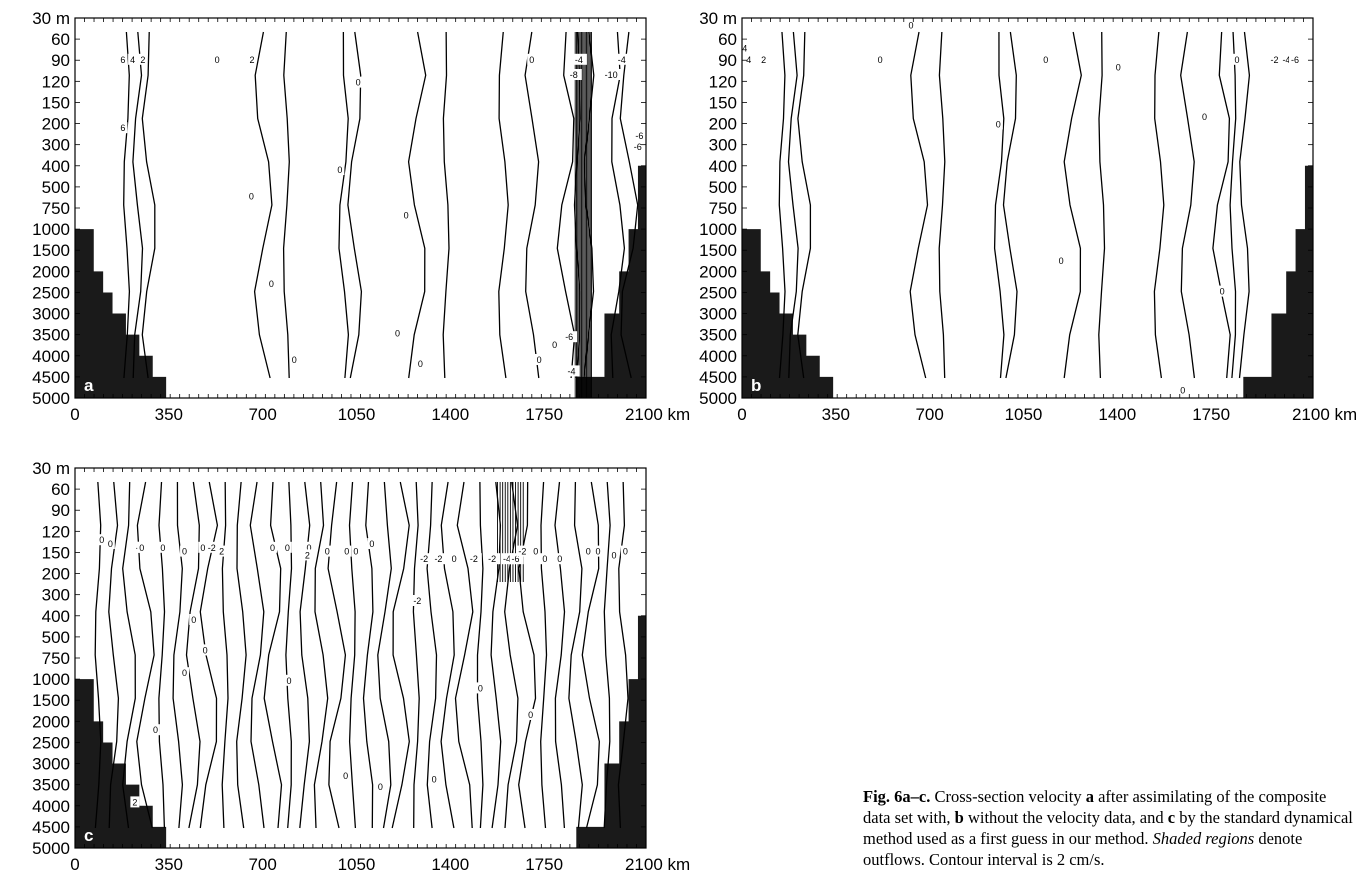  I want to click on contour-label: 6, so click(122, 60).